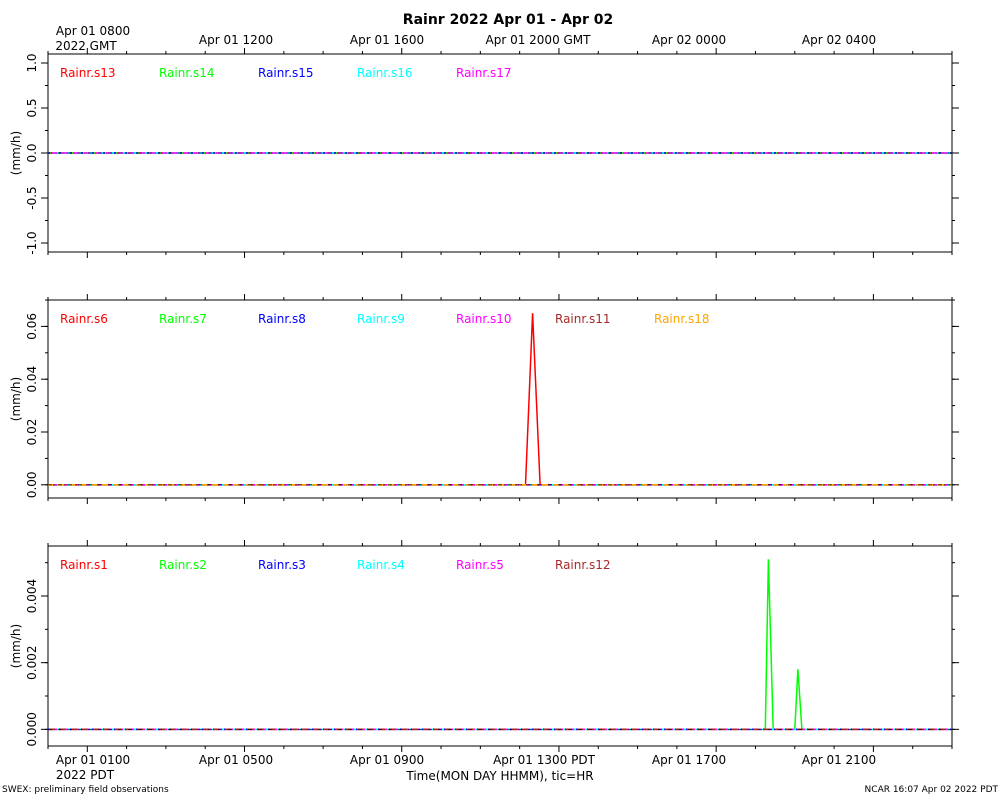 This screenshot has width=1000, height=800. I want to click on legend-entry: Rainr.s14, so click(187, 73).